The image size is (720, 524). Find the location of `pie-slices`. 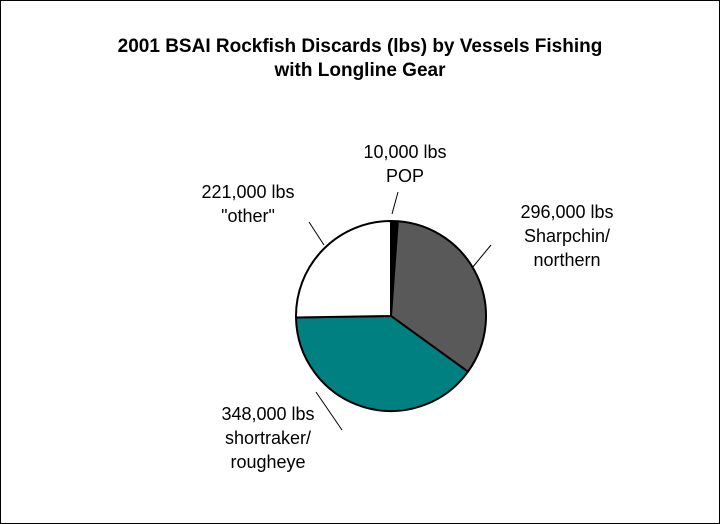

pie-slices is located at coordinates (391, 315).